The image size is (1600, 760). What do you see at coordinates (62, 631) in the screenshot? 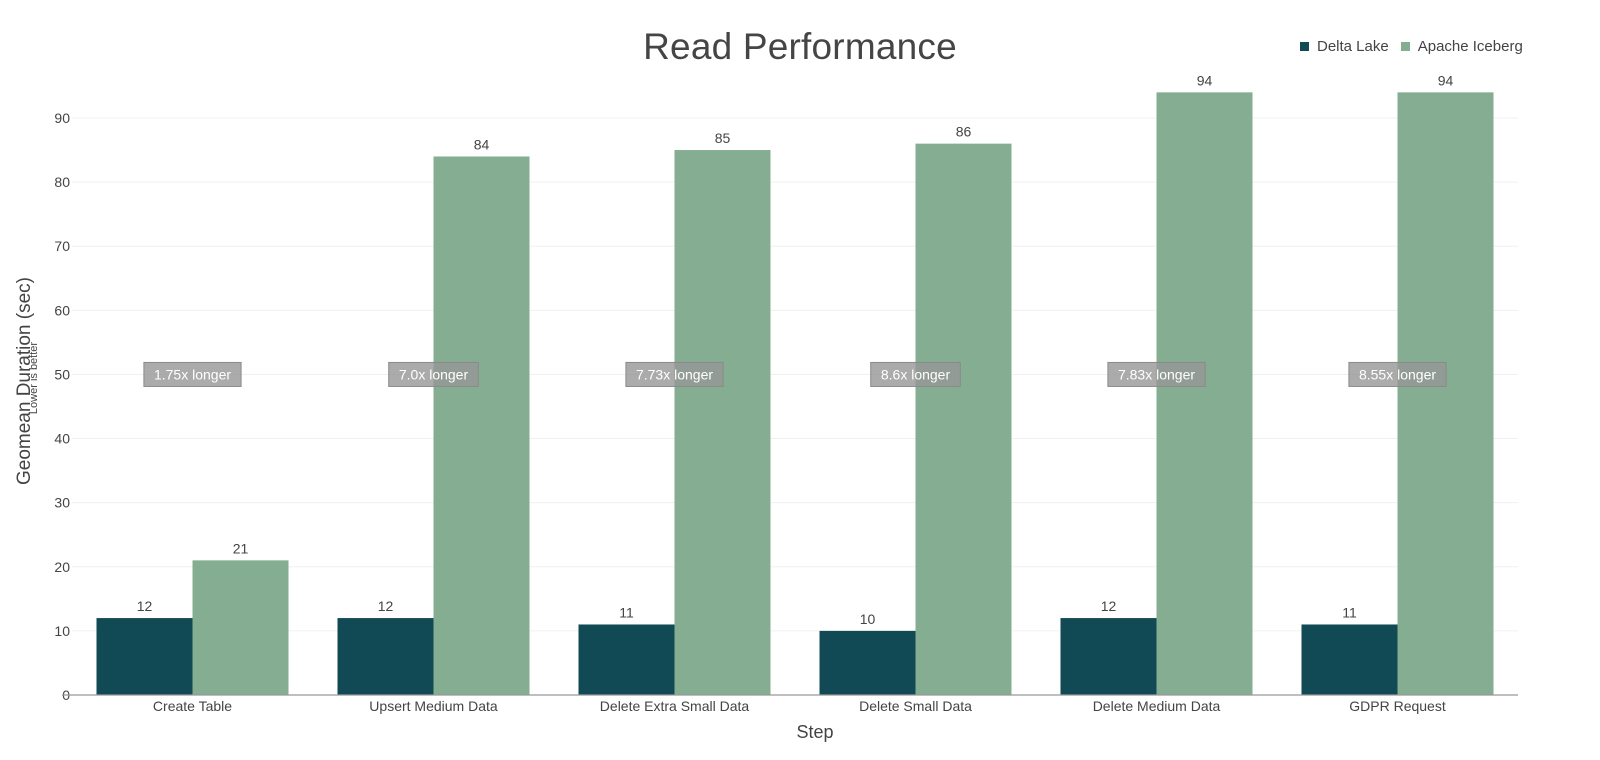
I see `y-tick-label: 10` at bounding box center [62, 631].